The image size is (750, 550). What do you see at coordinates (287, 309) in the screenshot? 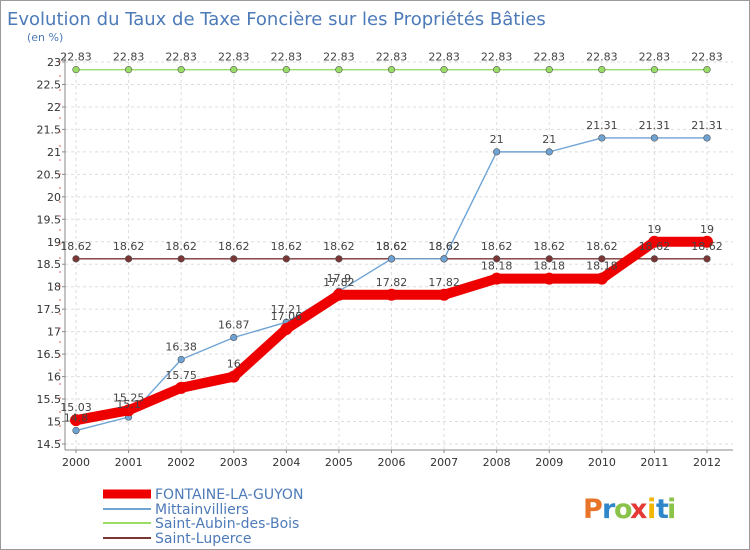
I see `data-label: 17.21` at bounding box center [287, 309].